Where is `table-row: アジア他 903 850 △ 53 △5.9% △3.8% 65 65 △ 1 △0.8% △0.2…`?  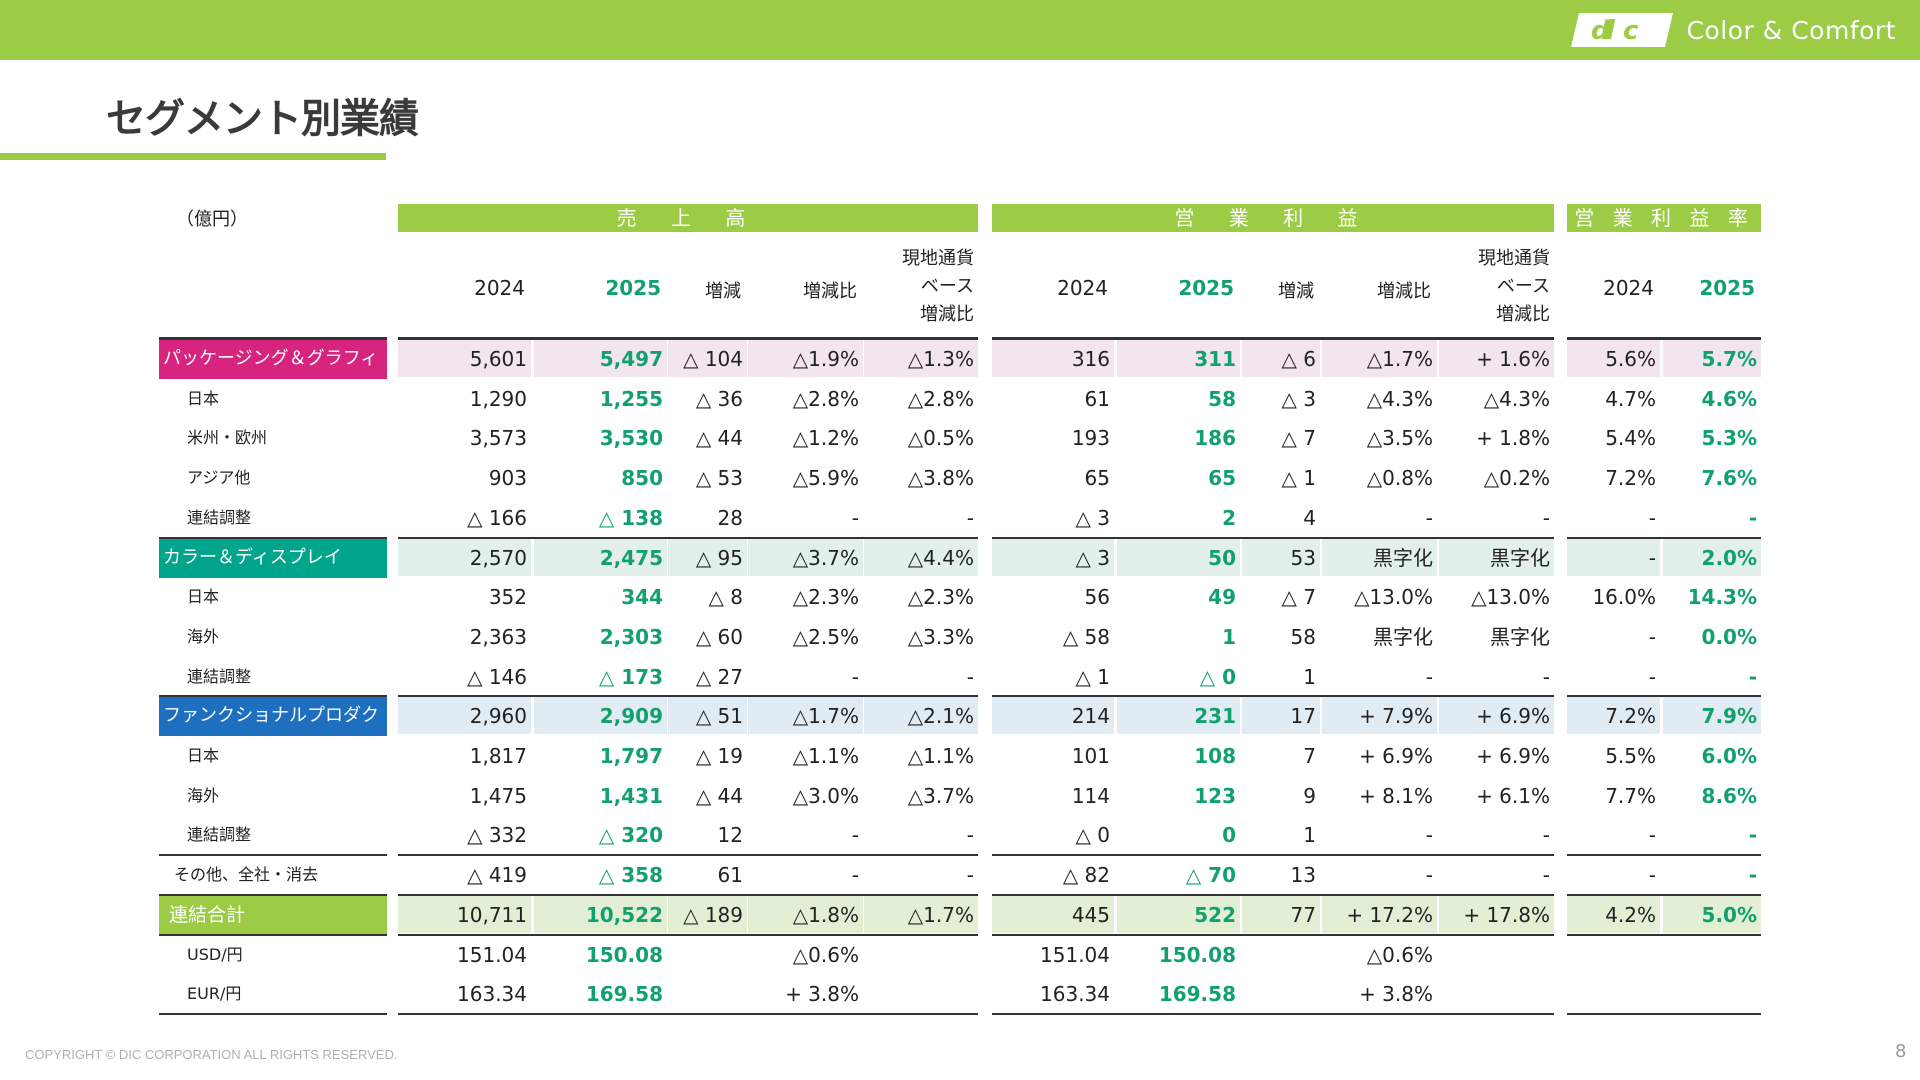 table-row: アジア他 903 850 △ 53 △5.9% △3.8% 65 65 △ 1 △0.8% △0.2… is located at coordinates (960, 478).